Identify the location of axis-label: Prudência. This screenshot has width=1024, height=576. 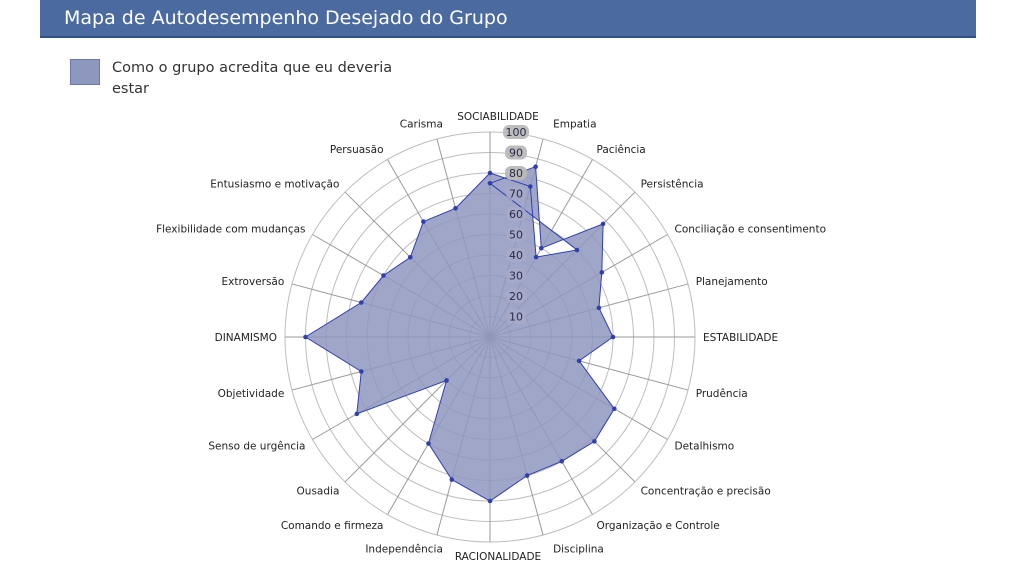
(722, 394).